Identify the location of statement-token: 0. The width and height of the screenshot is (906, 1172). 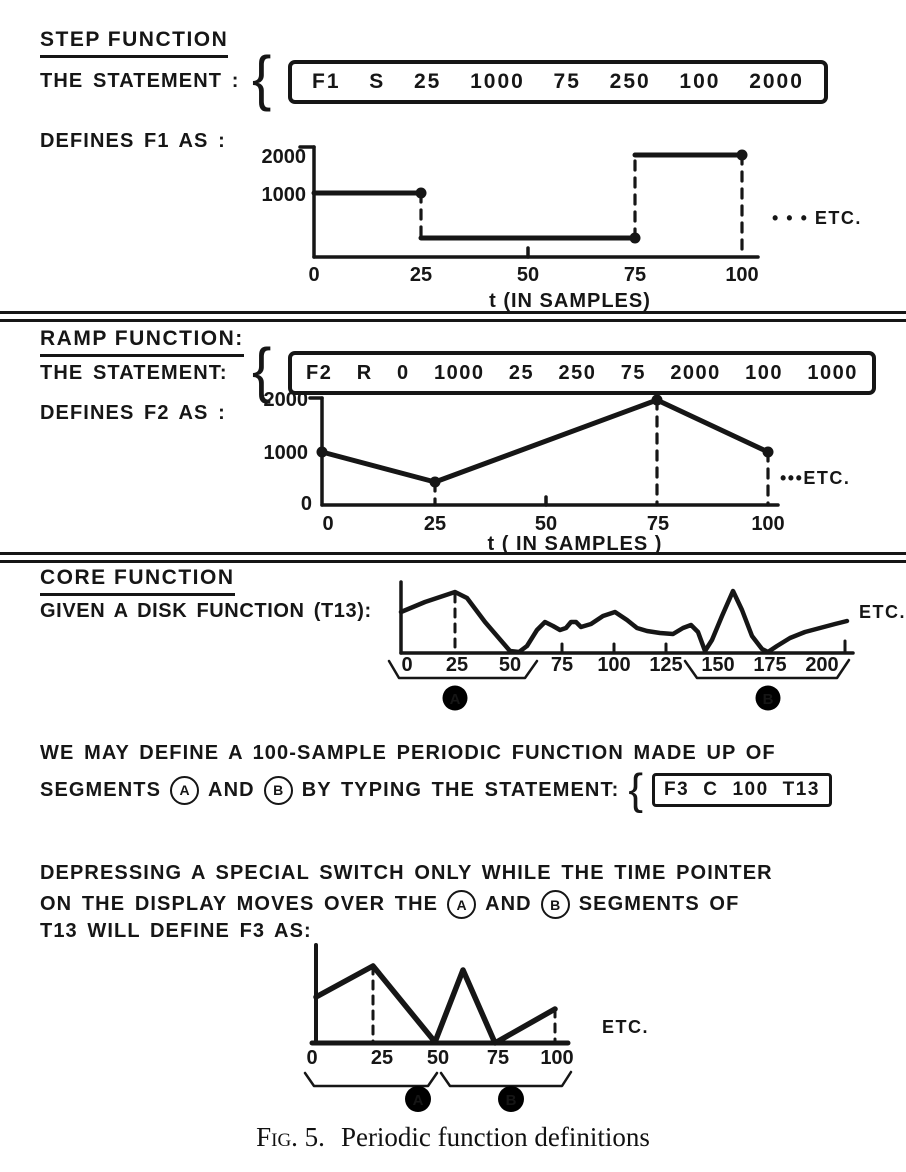
(403, 372).